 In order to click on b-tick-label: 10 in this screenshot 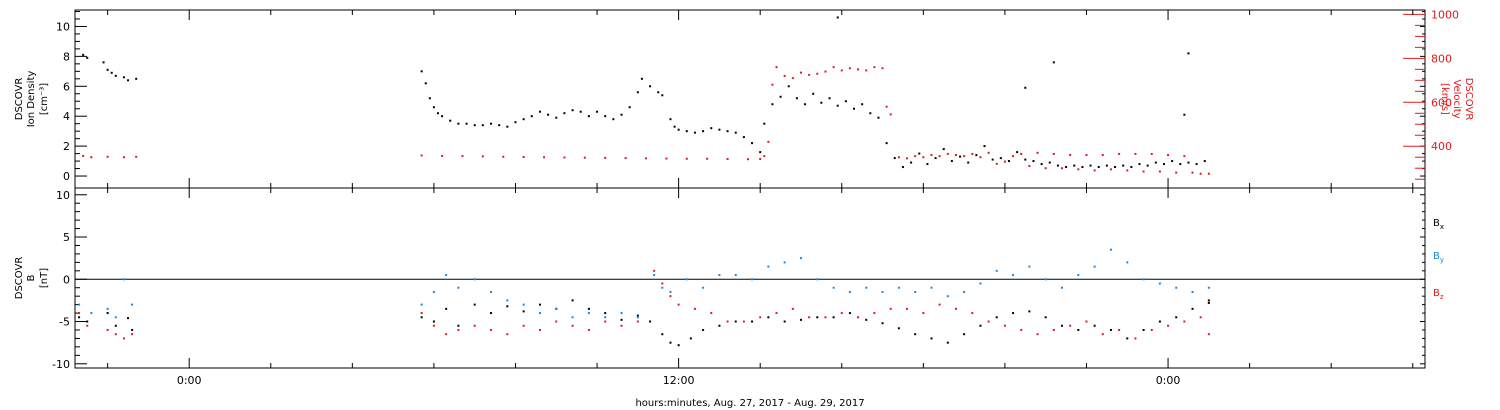, I will do `click(63, 195)`.